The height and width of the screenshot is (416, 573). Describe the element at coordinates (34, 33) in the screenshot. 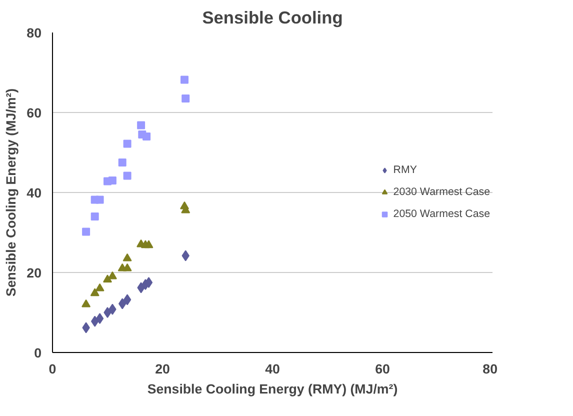

I see `y-tick-label: 80` at that location.